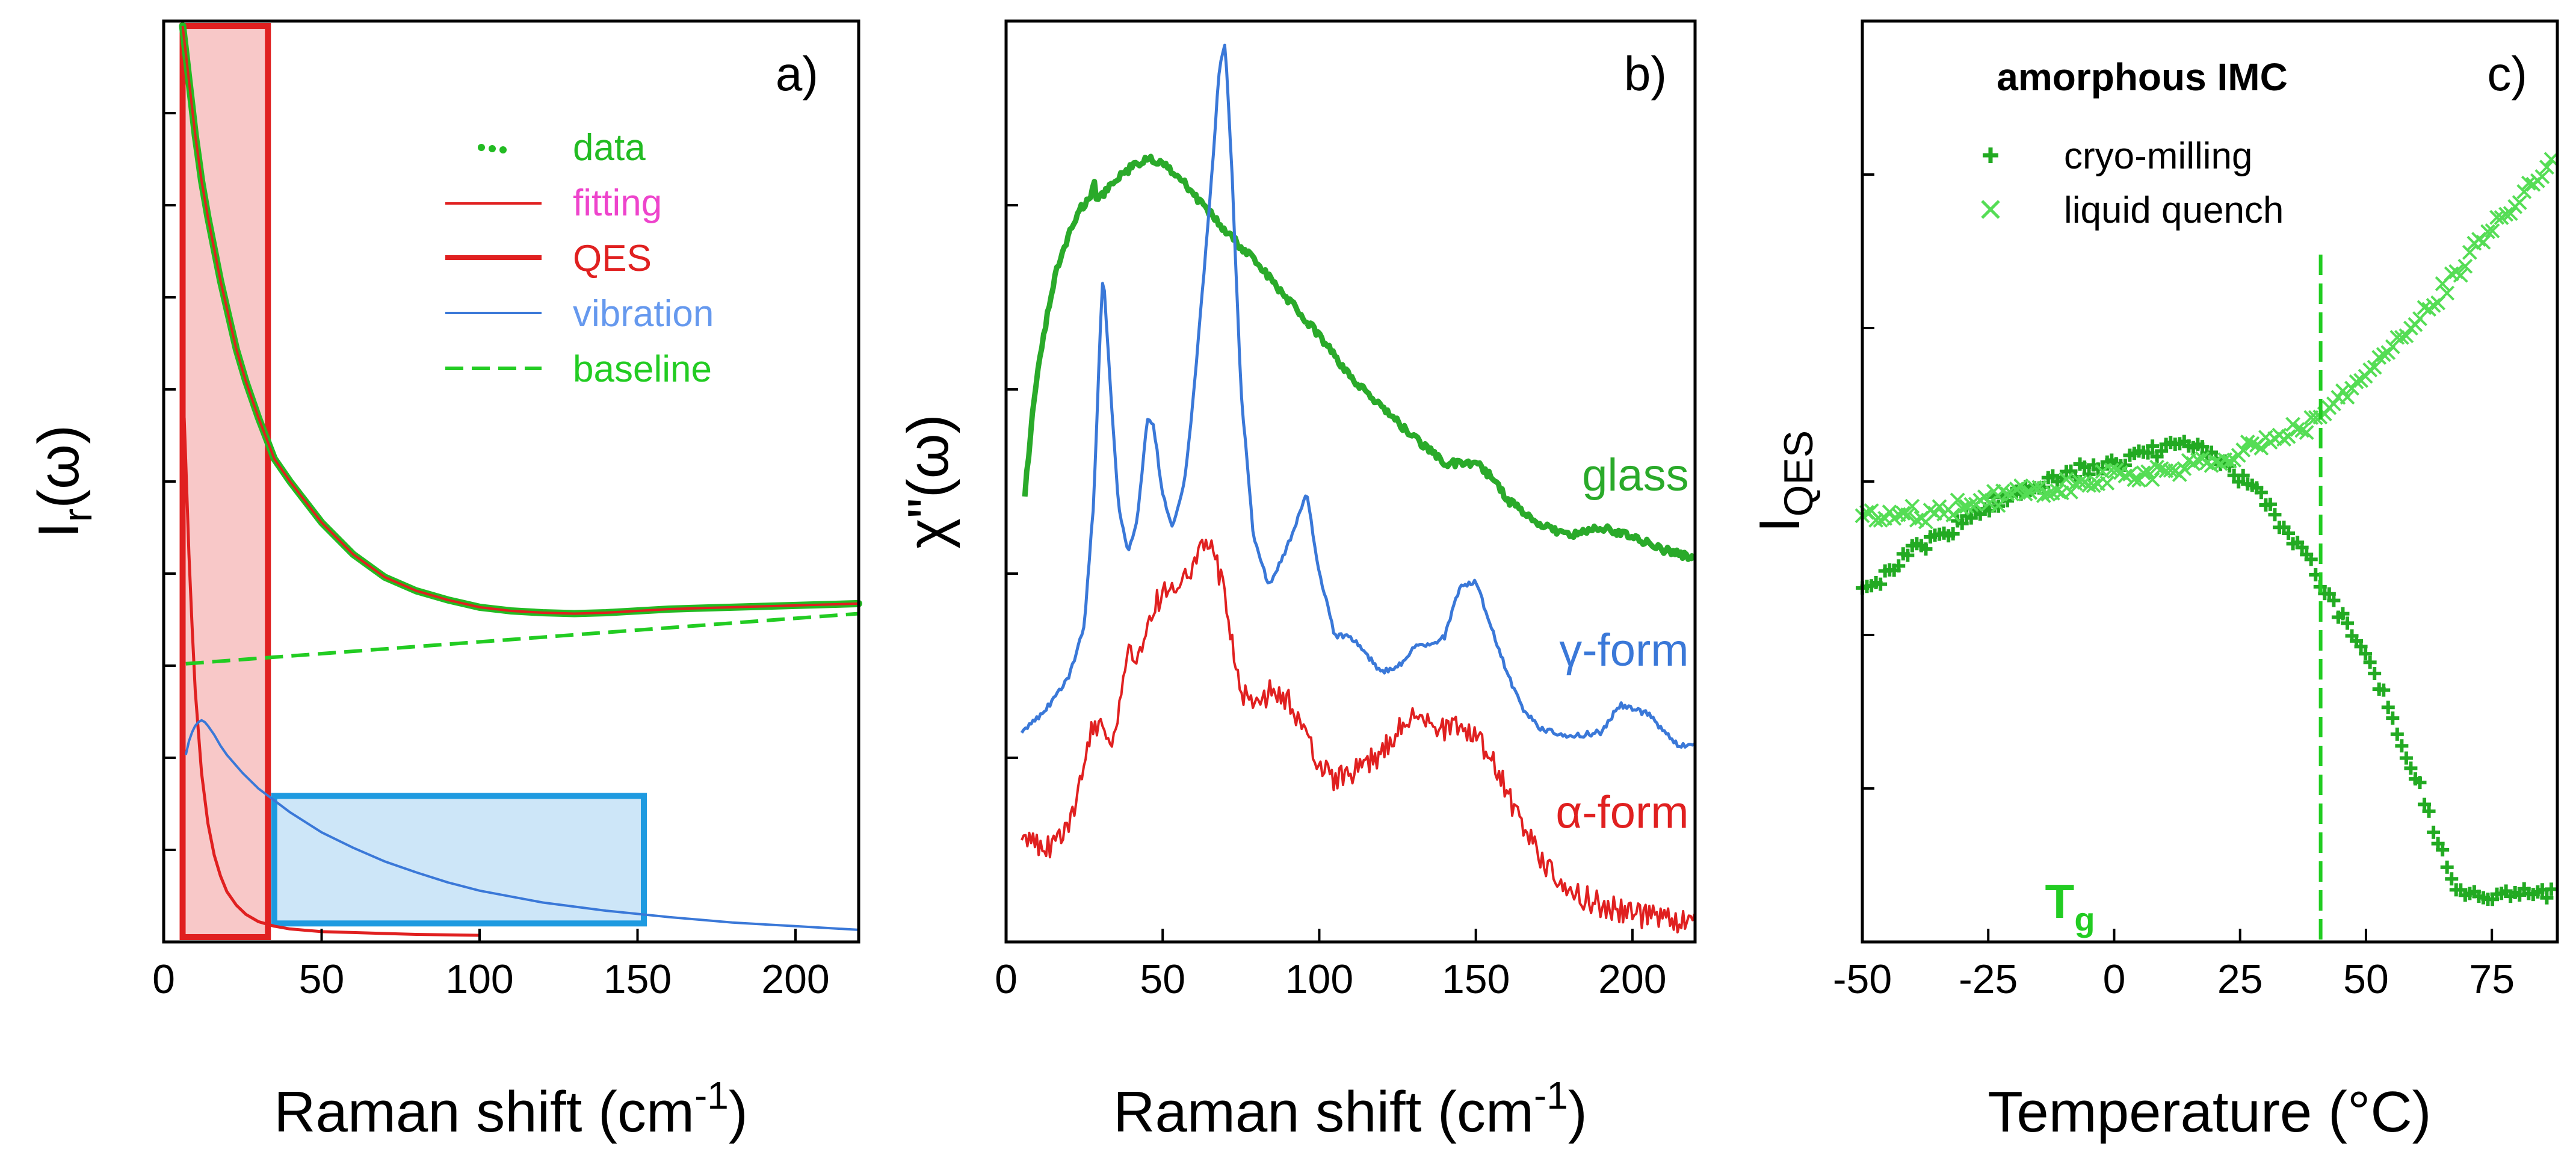 The image size is (2576, 1155). Describe the element at coordinates (579, 259) in the screenshot. I see `a-legend: data fitting QES vibration baseline` at that location.